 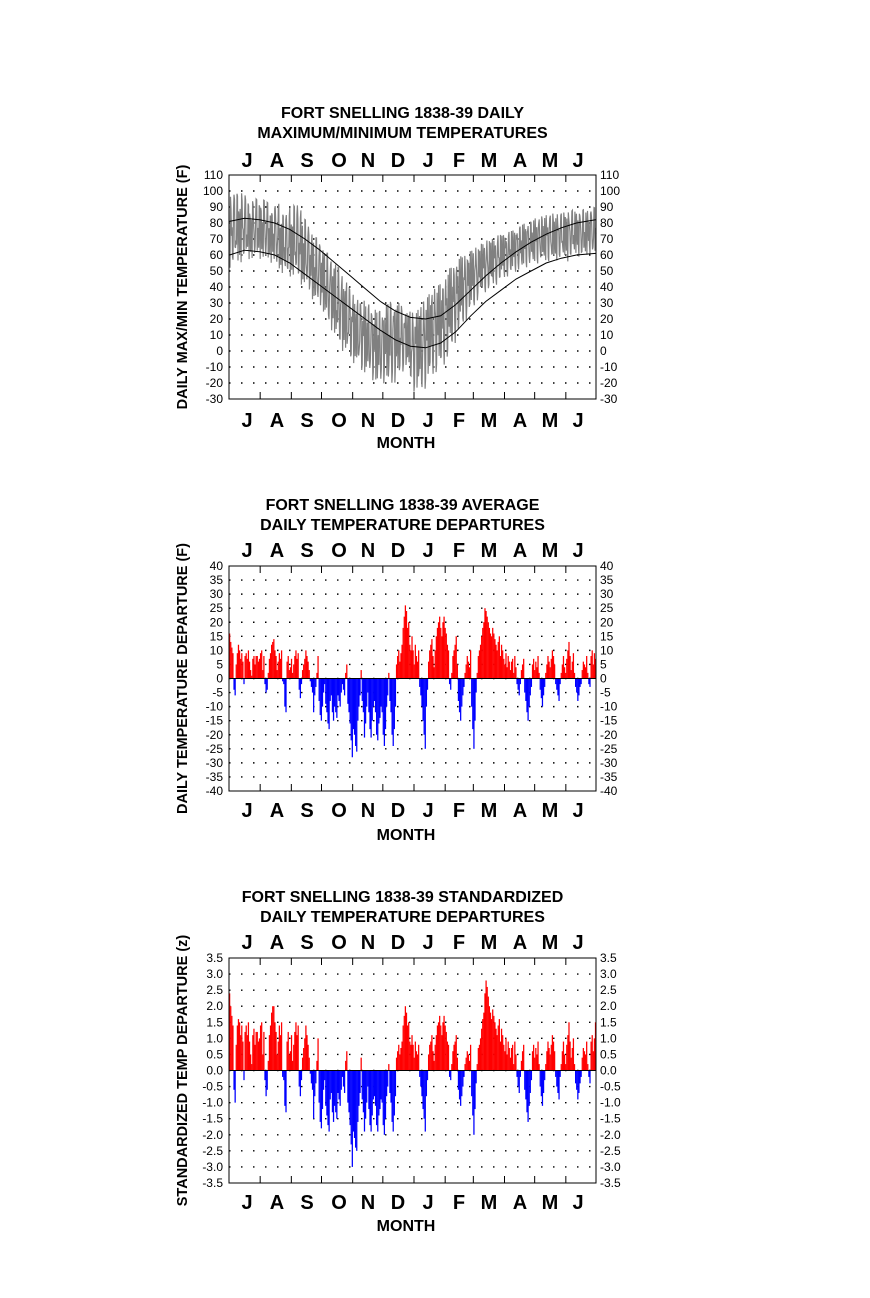 I want to click on y-tick-label-right: -30, so click(x=609, y=399).